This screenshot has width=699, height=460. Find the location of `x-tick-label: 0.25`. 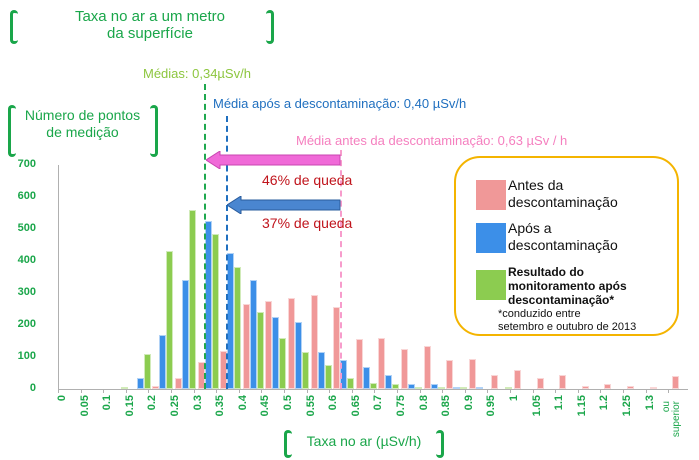

x-tick-label: 0.25 is located at coordinates (175, 406).